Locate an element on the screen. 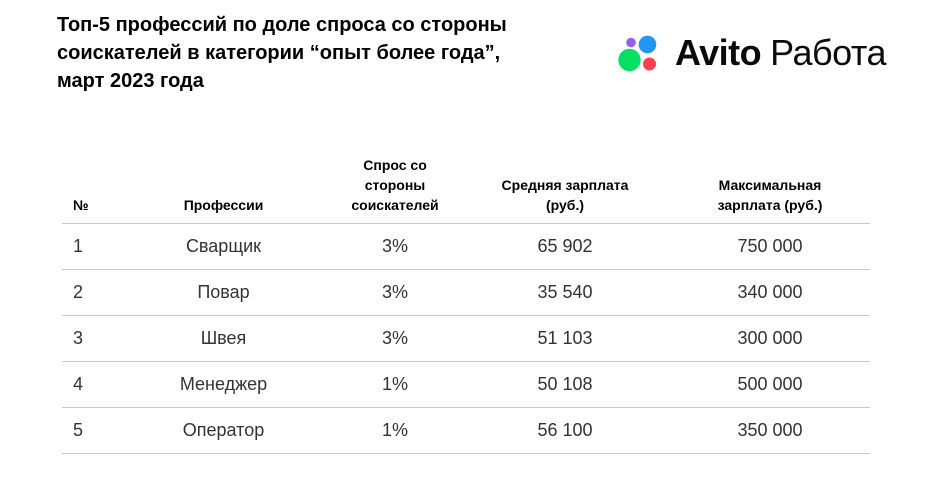  avito-rabota-logo: Avito Работа is located at coordinates (750, 53).